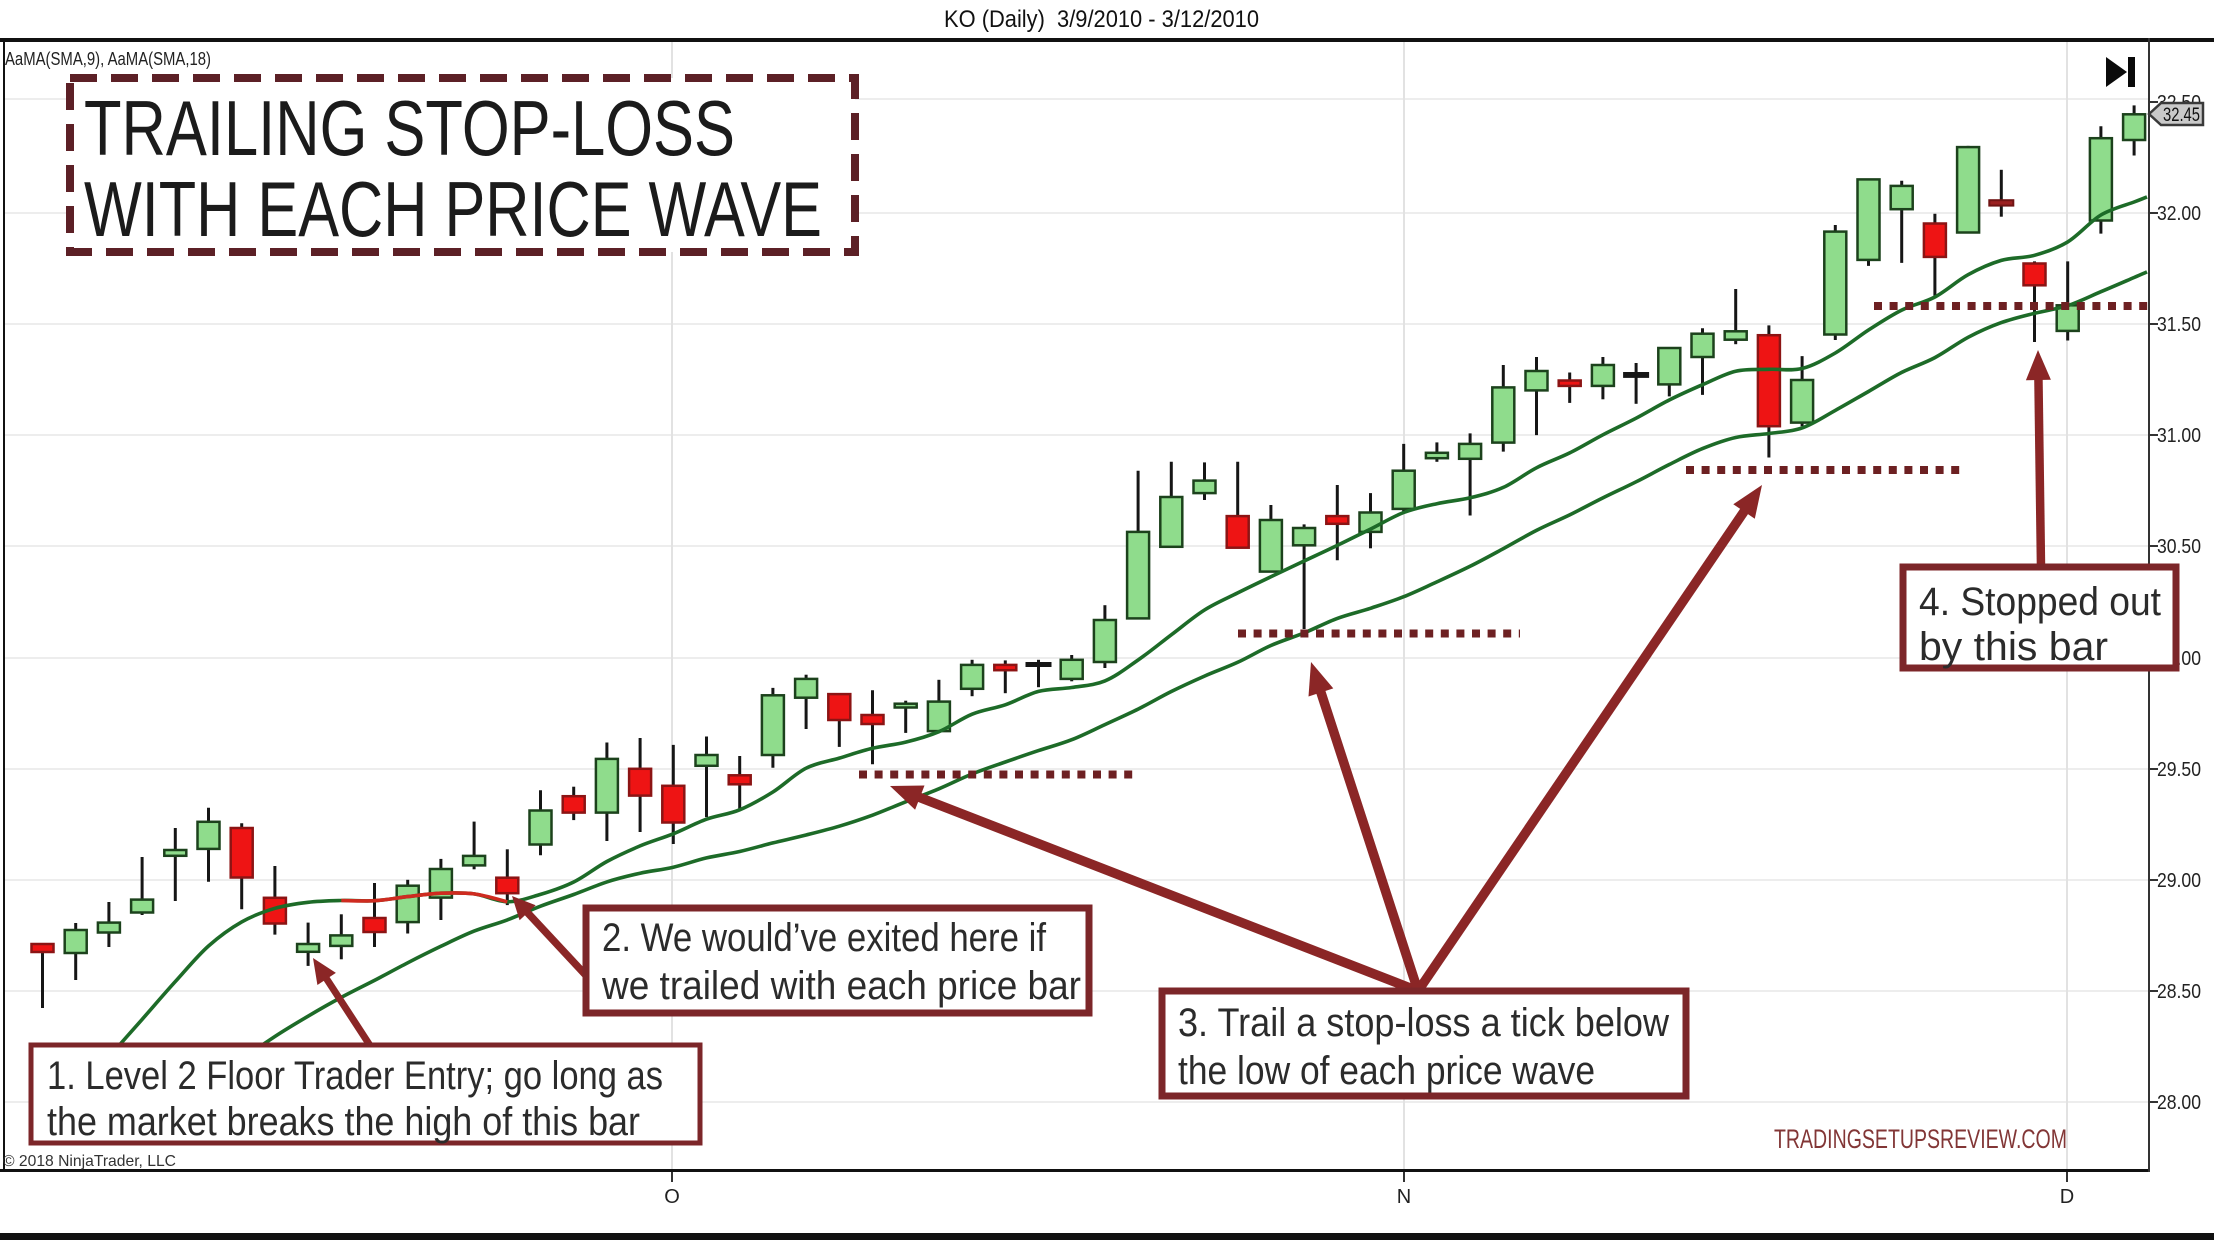  What do you see at coordinates (2179, 992) in the screenshot?
I see `svg-text: 28.50` at bounding box center [2179, 992].